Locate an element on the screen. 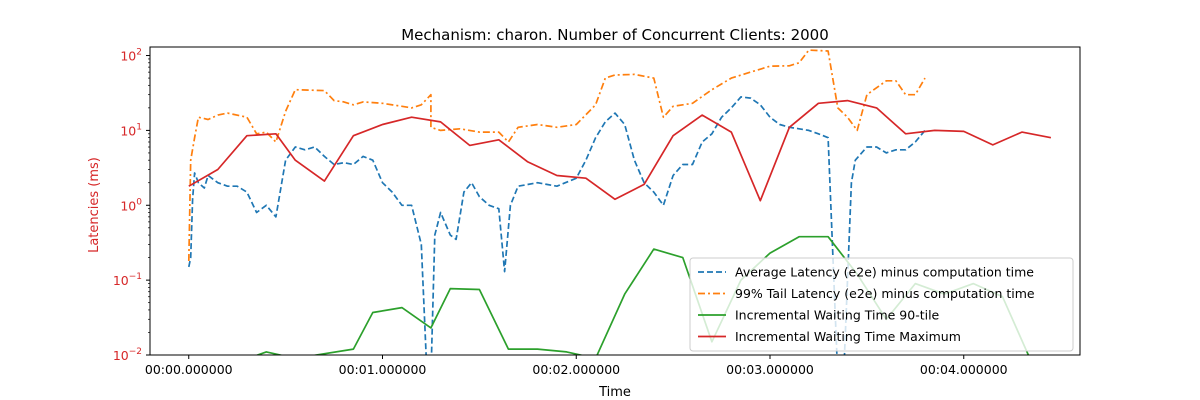 The height and width of the screenshot is (400, 1200). y-tick-label: 10¹ is located at coordinates (131, 130).